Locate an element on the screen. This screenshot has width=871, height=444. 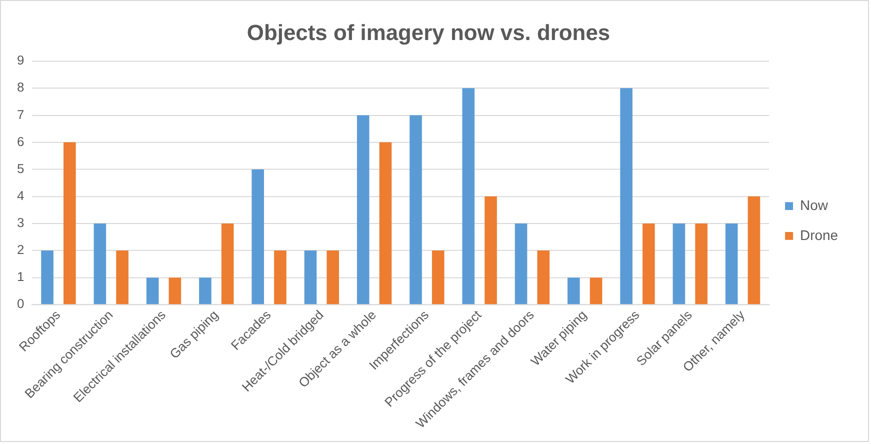
y-tick-label: 1 is located at coordinates (20, 276).